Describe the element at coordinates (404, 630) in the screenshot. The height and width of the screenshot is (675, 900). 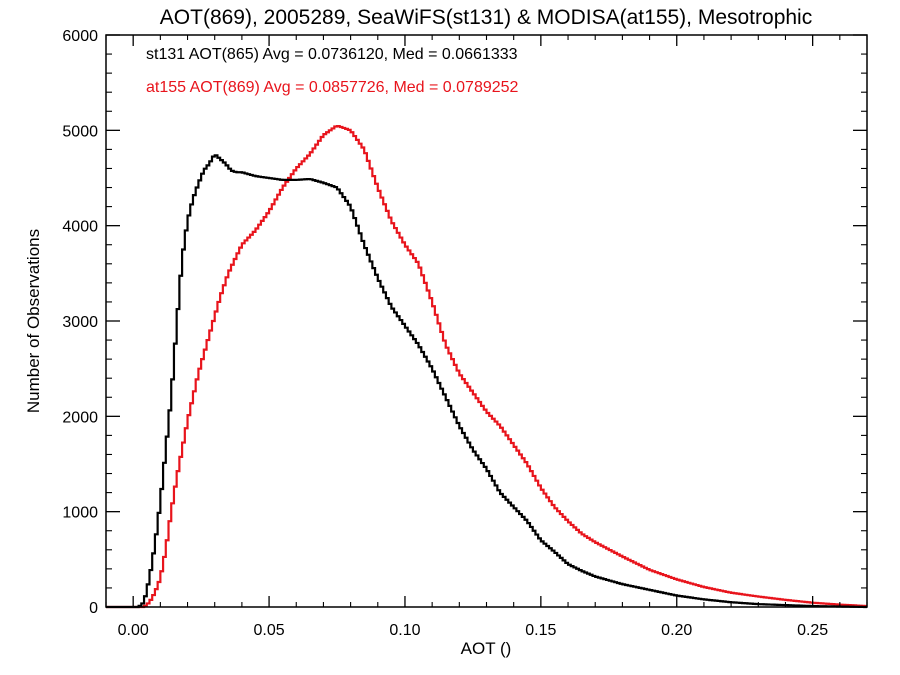
I see `x-tick-label: 0.10` at that location.